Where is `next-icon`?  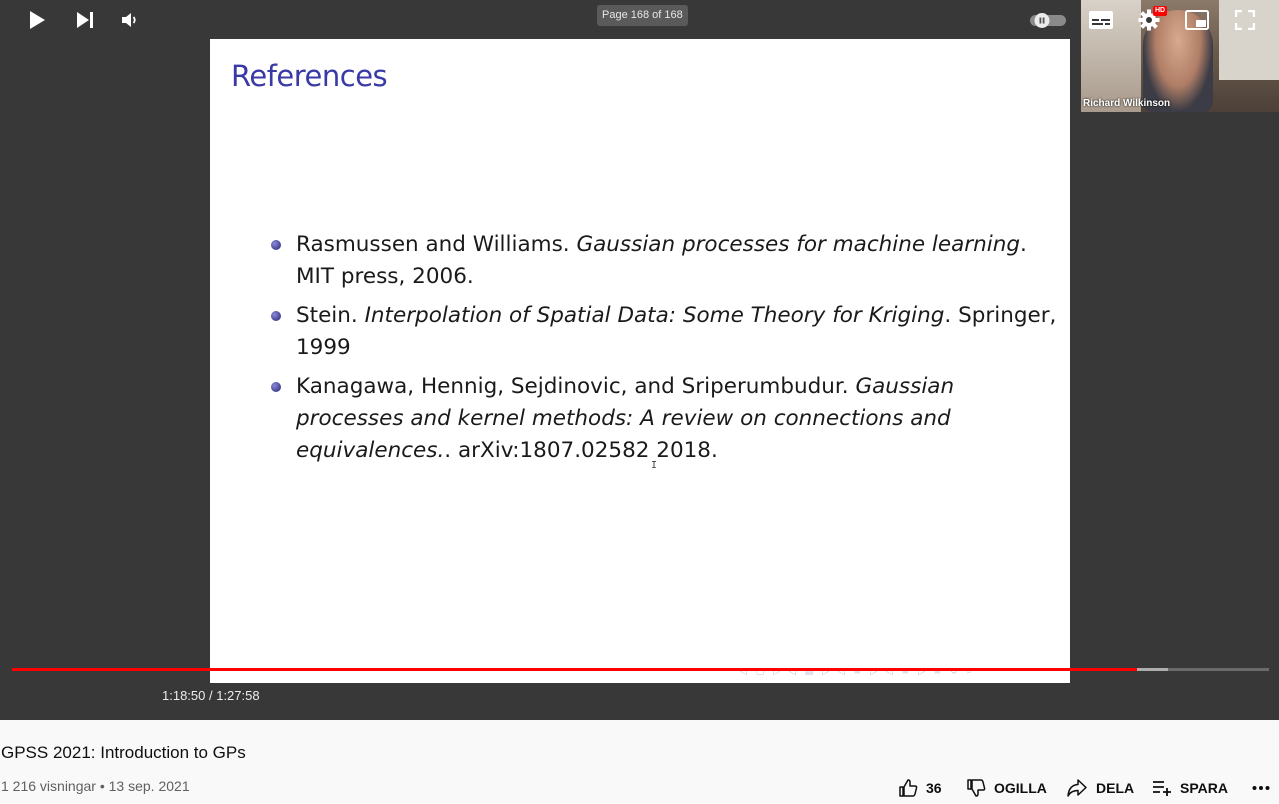 next-icon is located at coordinates (85, 20).